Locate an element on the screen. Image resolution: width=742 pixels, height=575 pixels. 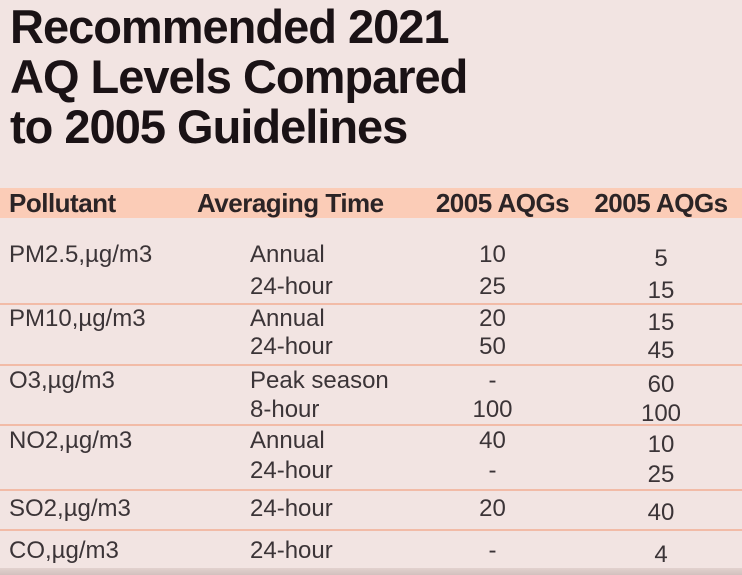
aqgs-right-value: 25 is located at coordinates (661, 474).